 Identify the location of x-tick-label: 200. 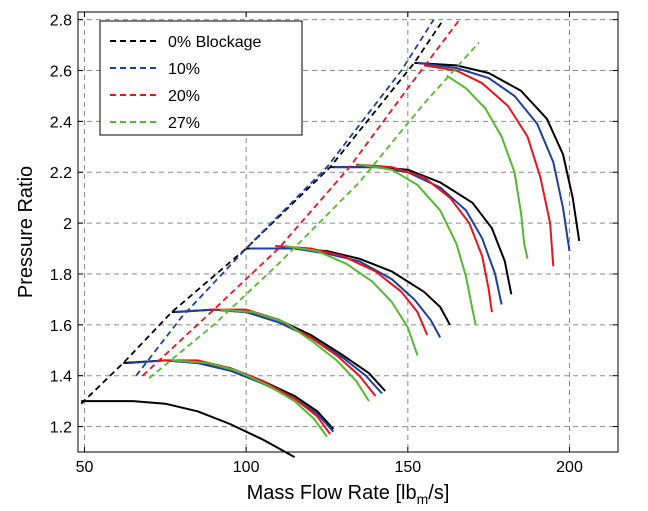
(569, 467).